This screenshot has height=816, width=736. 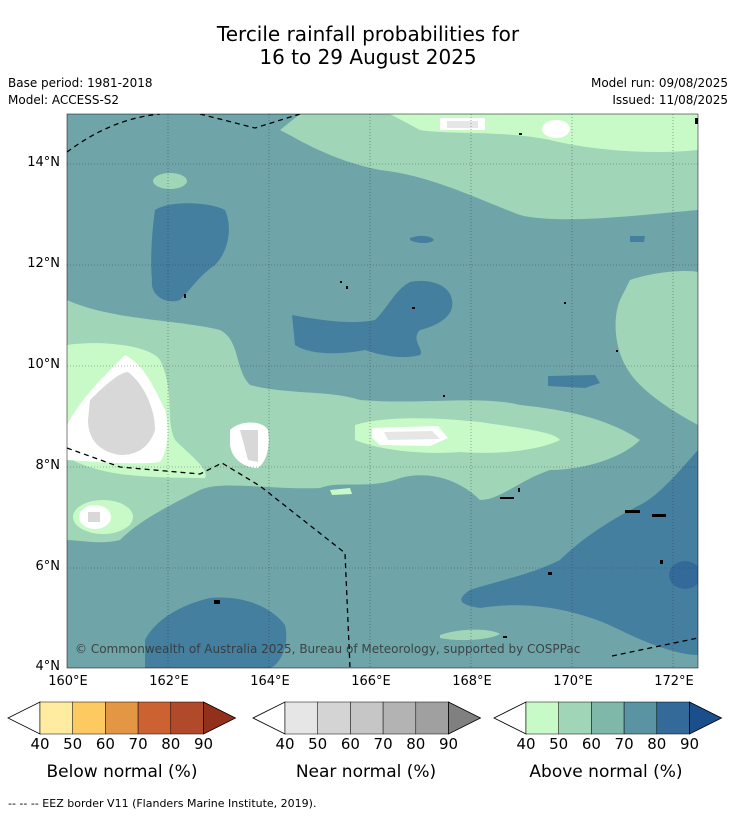 I want to click on near-spot-south, so click(x=94, y=517).